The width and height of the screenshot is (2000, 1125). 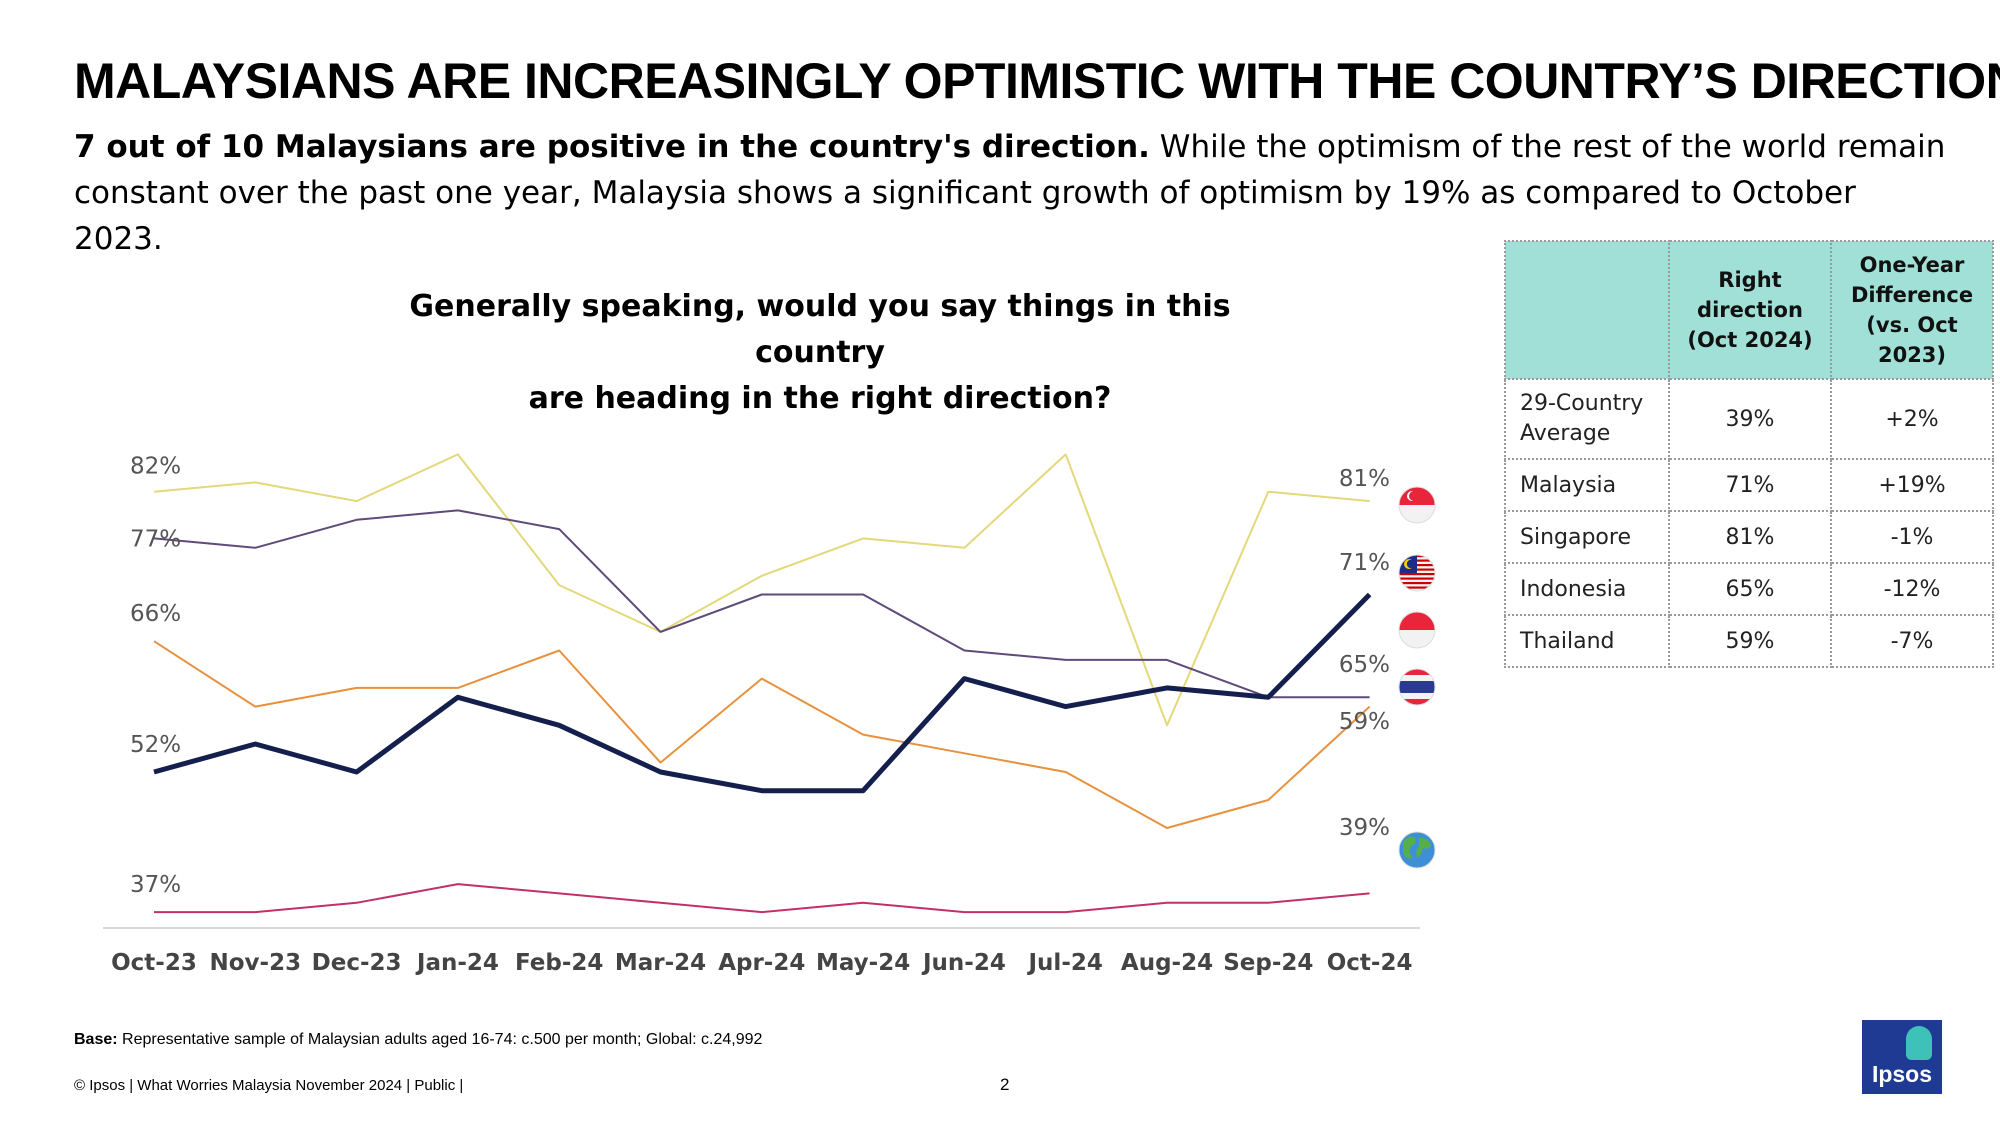 I want to click on series-line-thailand, so click(x=762, y=734).